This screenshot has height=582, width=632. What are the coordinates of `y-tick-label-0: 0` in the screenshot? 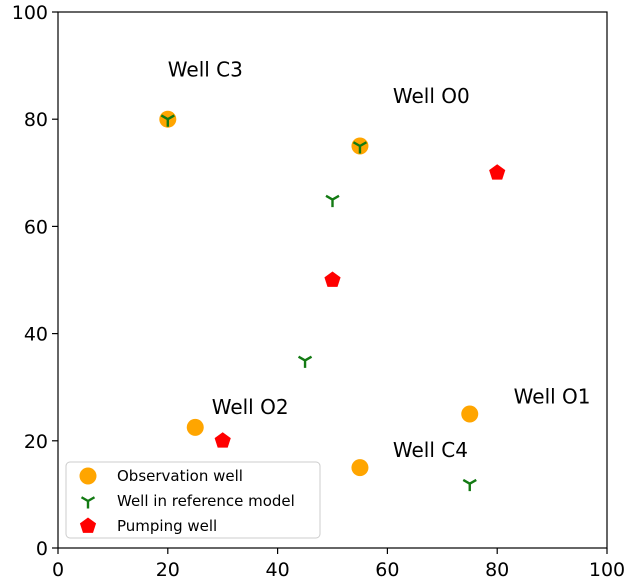 It's located at (42, 549).